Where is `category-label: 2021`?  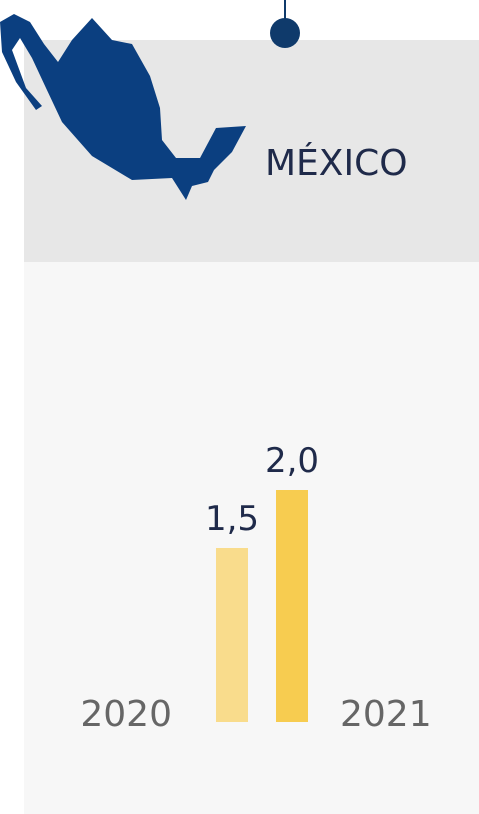
category-label: 2021 is located at coordinates (386, 714).